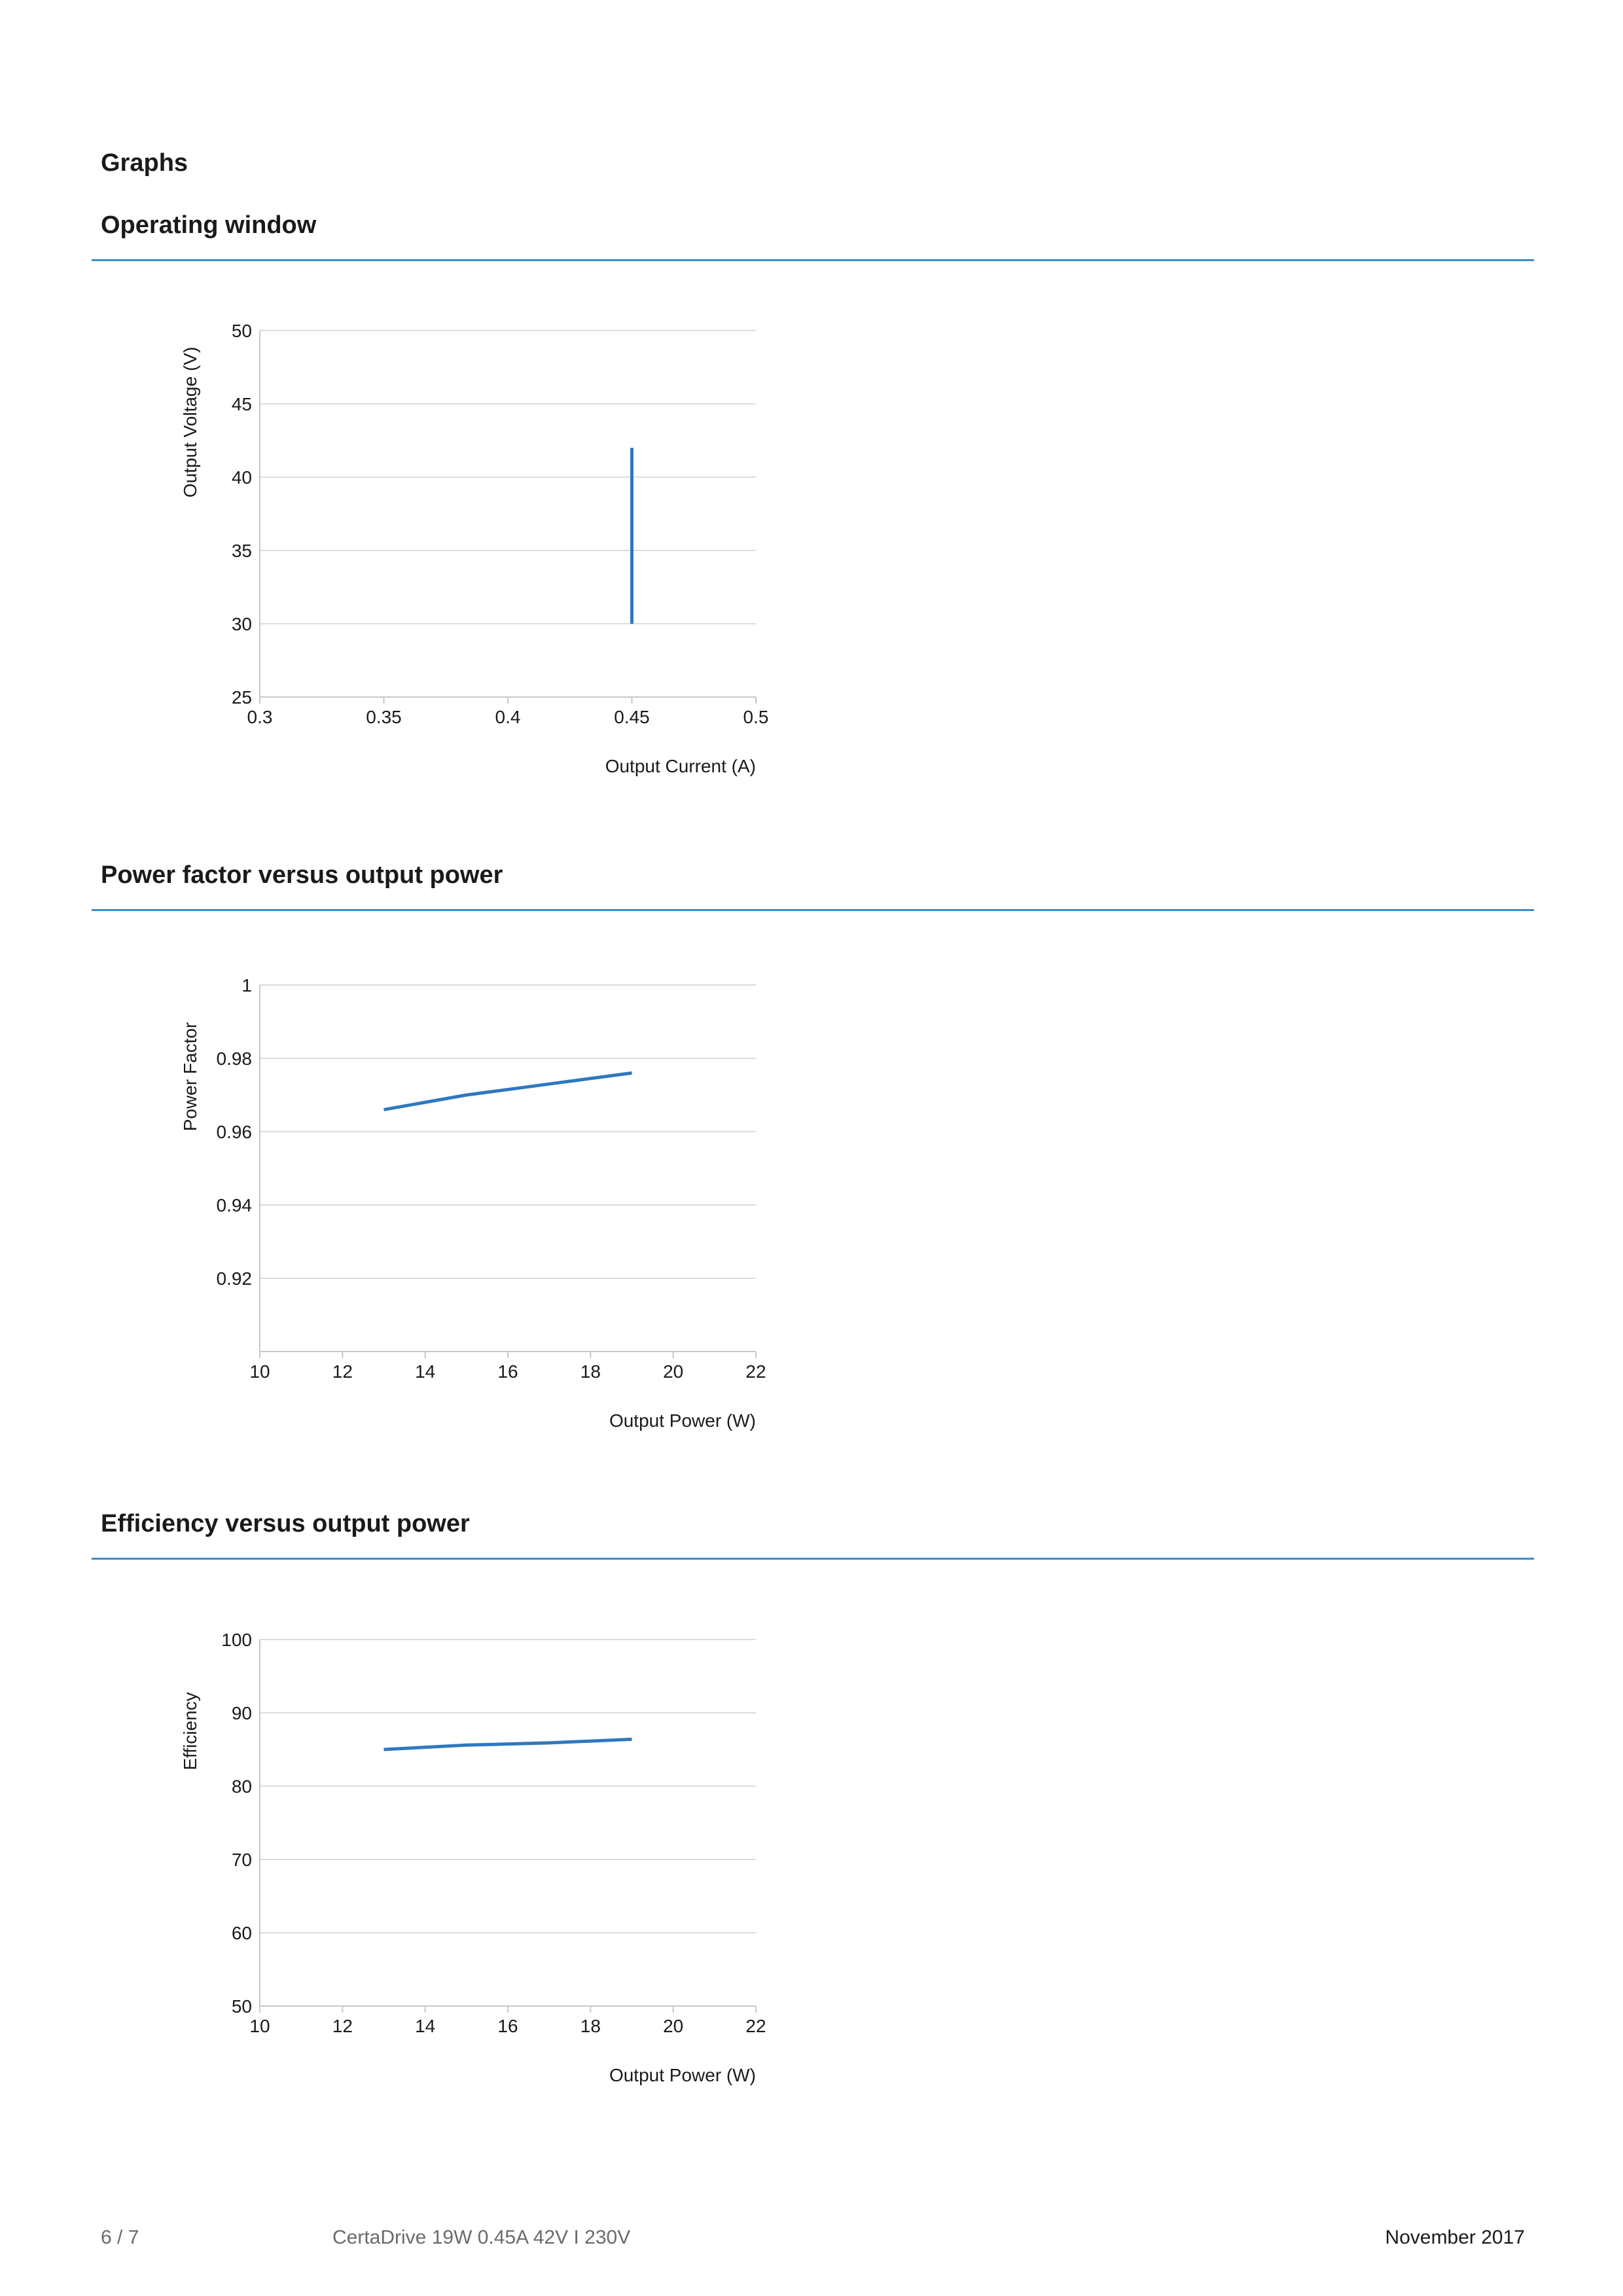 The image size is (1623, 2296). I want to click on footer-date: November 2017, so click(1455, 2237).